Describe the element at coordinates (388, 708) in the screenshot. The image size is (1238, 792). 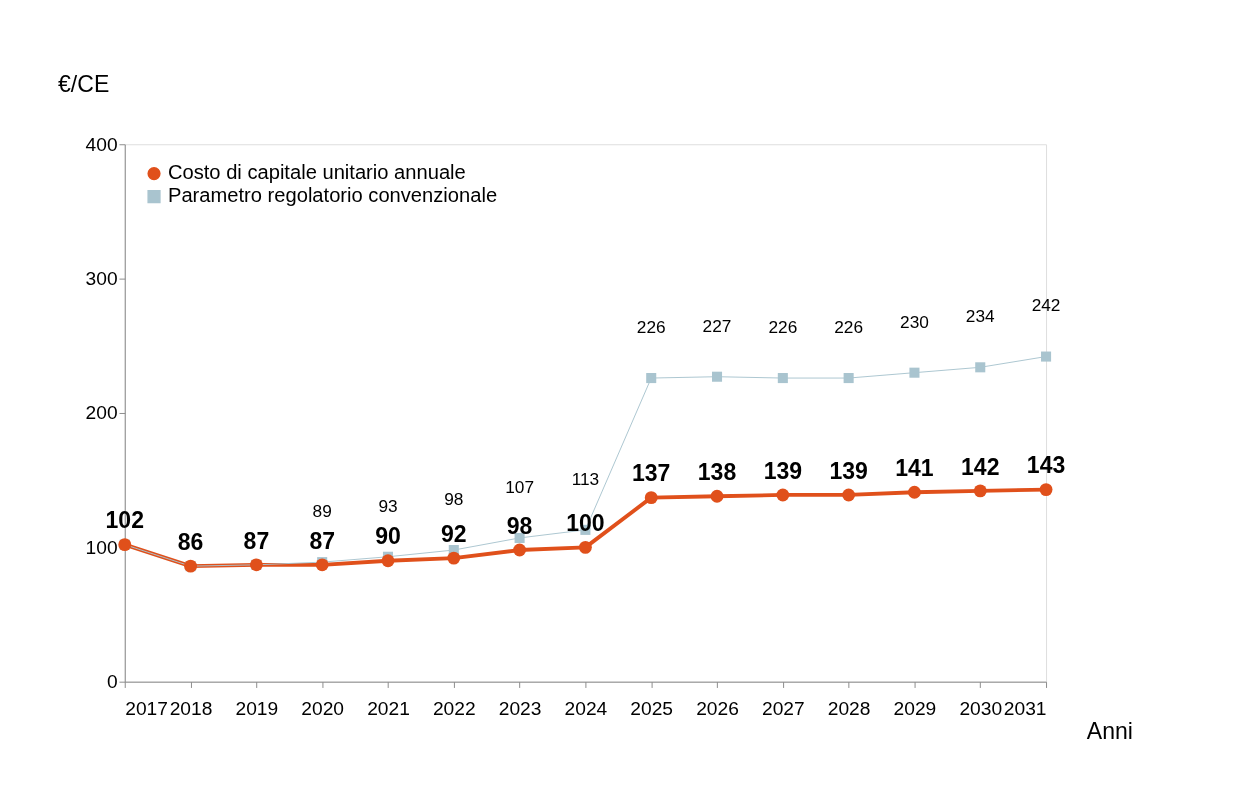
I see `x-tick-label: 2021` at that location.